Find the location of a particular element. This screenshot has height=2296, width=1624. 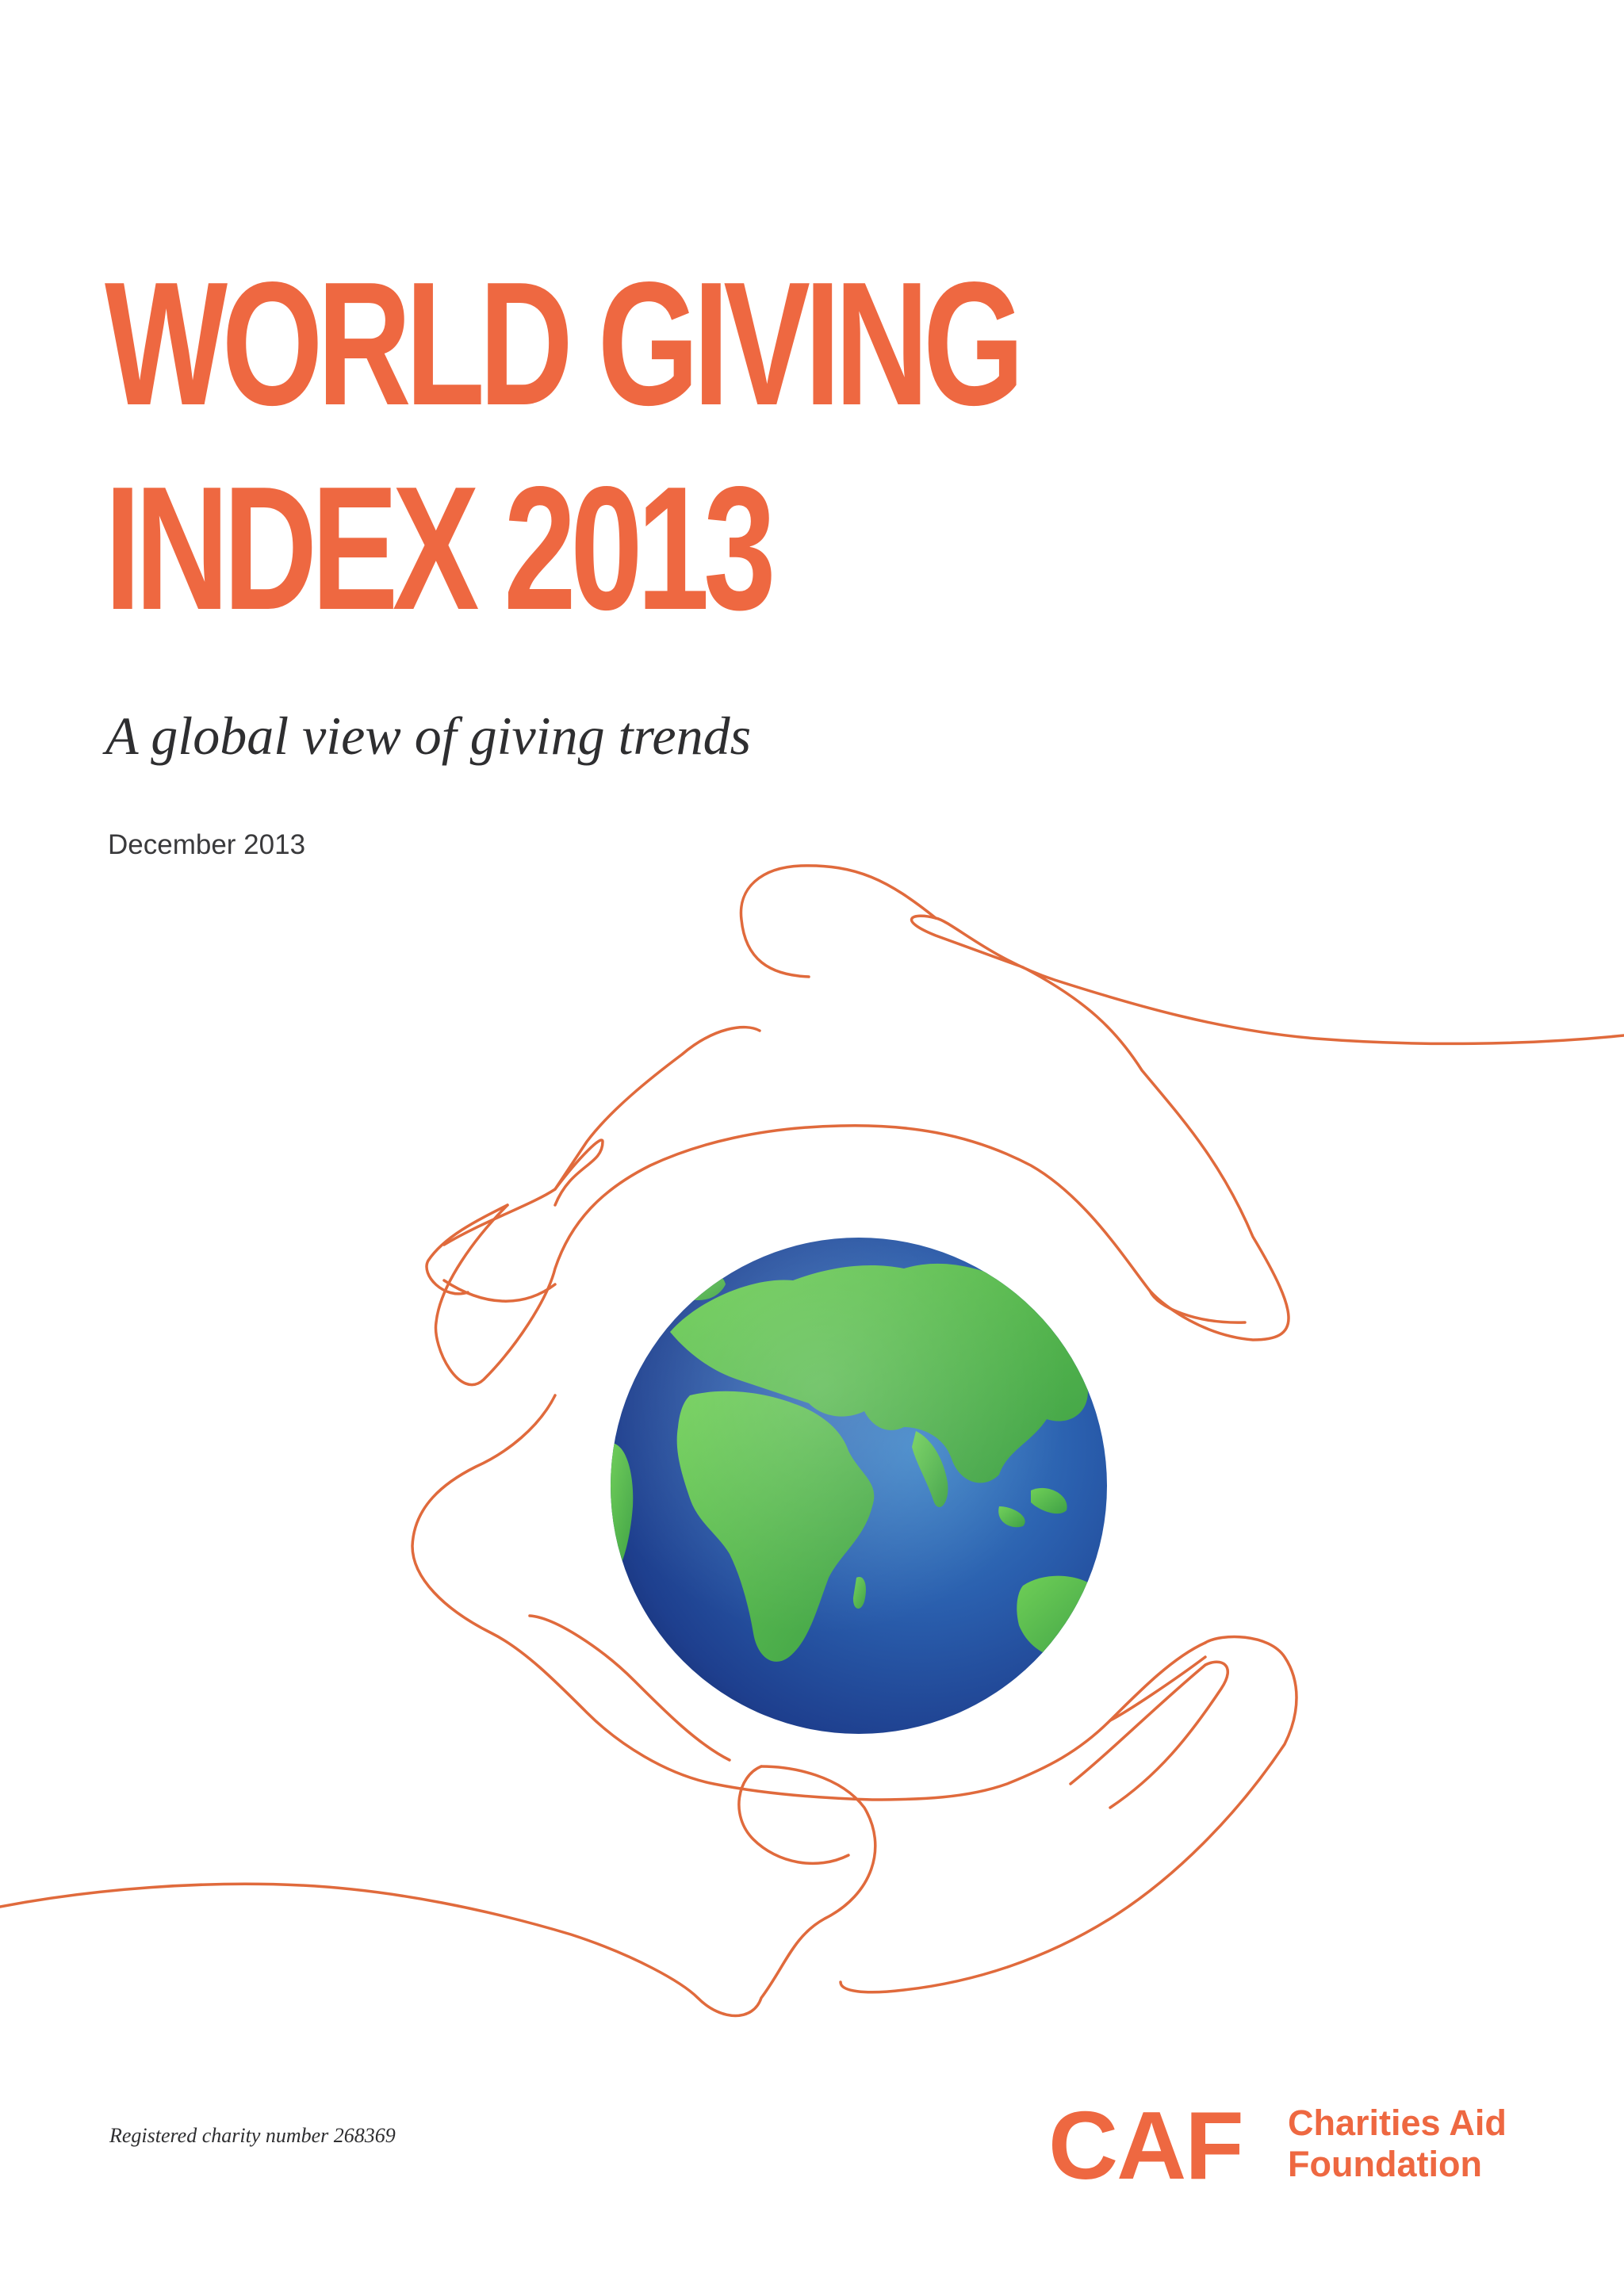

report-title-line-1: WORLD GIVING is located at coordinates (565, 344).